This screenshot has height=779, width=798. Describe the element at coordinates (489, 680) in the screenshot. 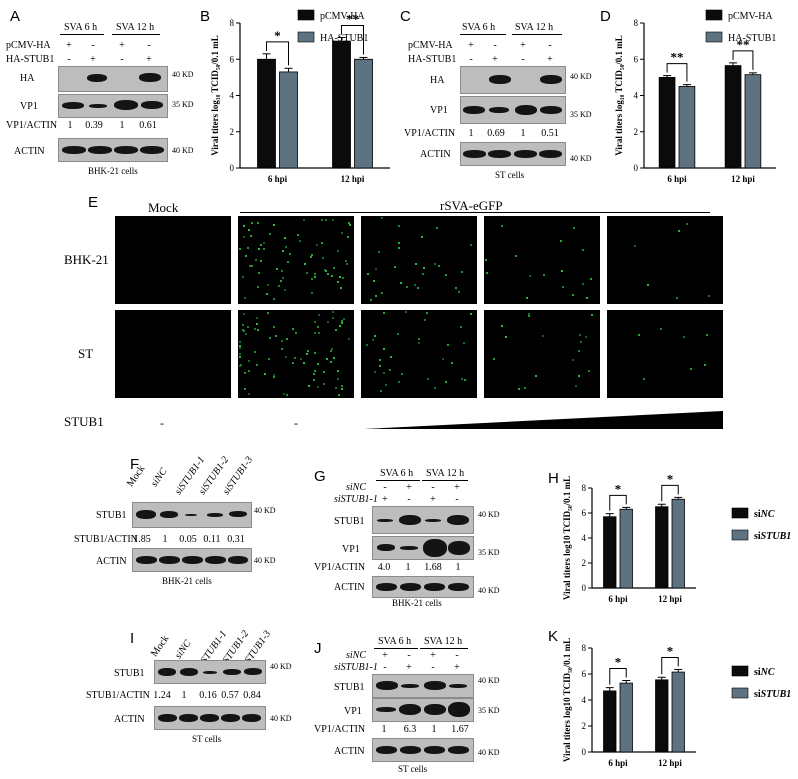

I see `marker: 40 KD` at that location.